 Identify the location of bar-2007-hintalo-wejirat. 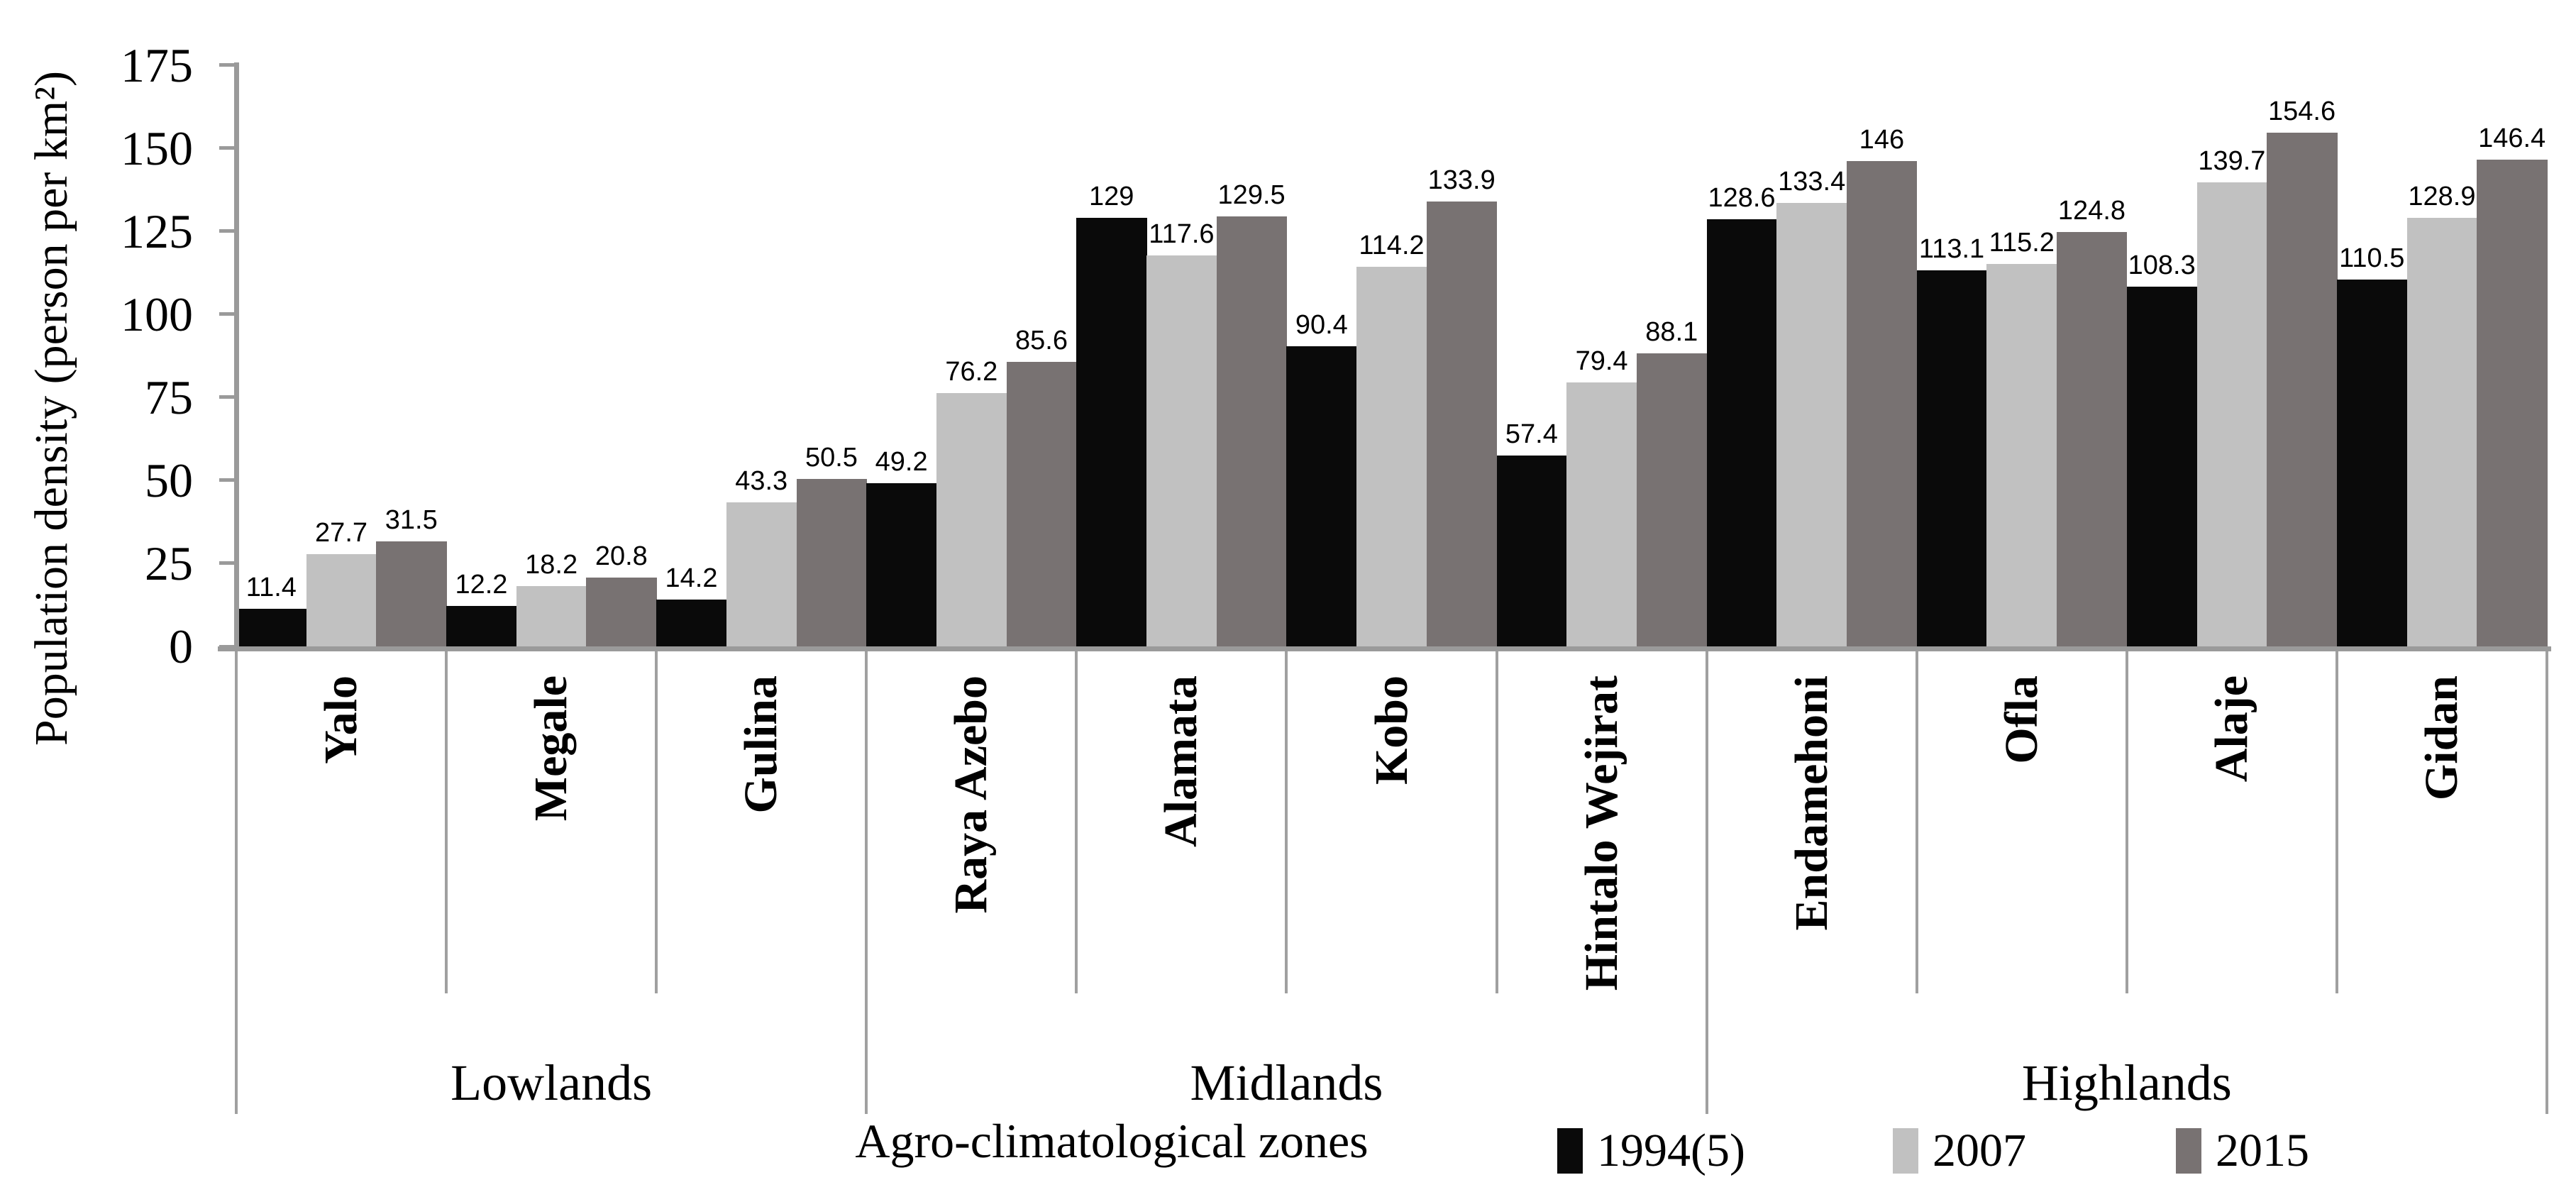
(1601, 514).